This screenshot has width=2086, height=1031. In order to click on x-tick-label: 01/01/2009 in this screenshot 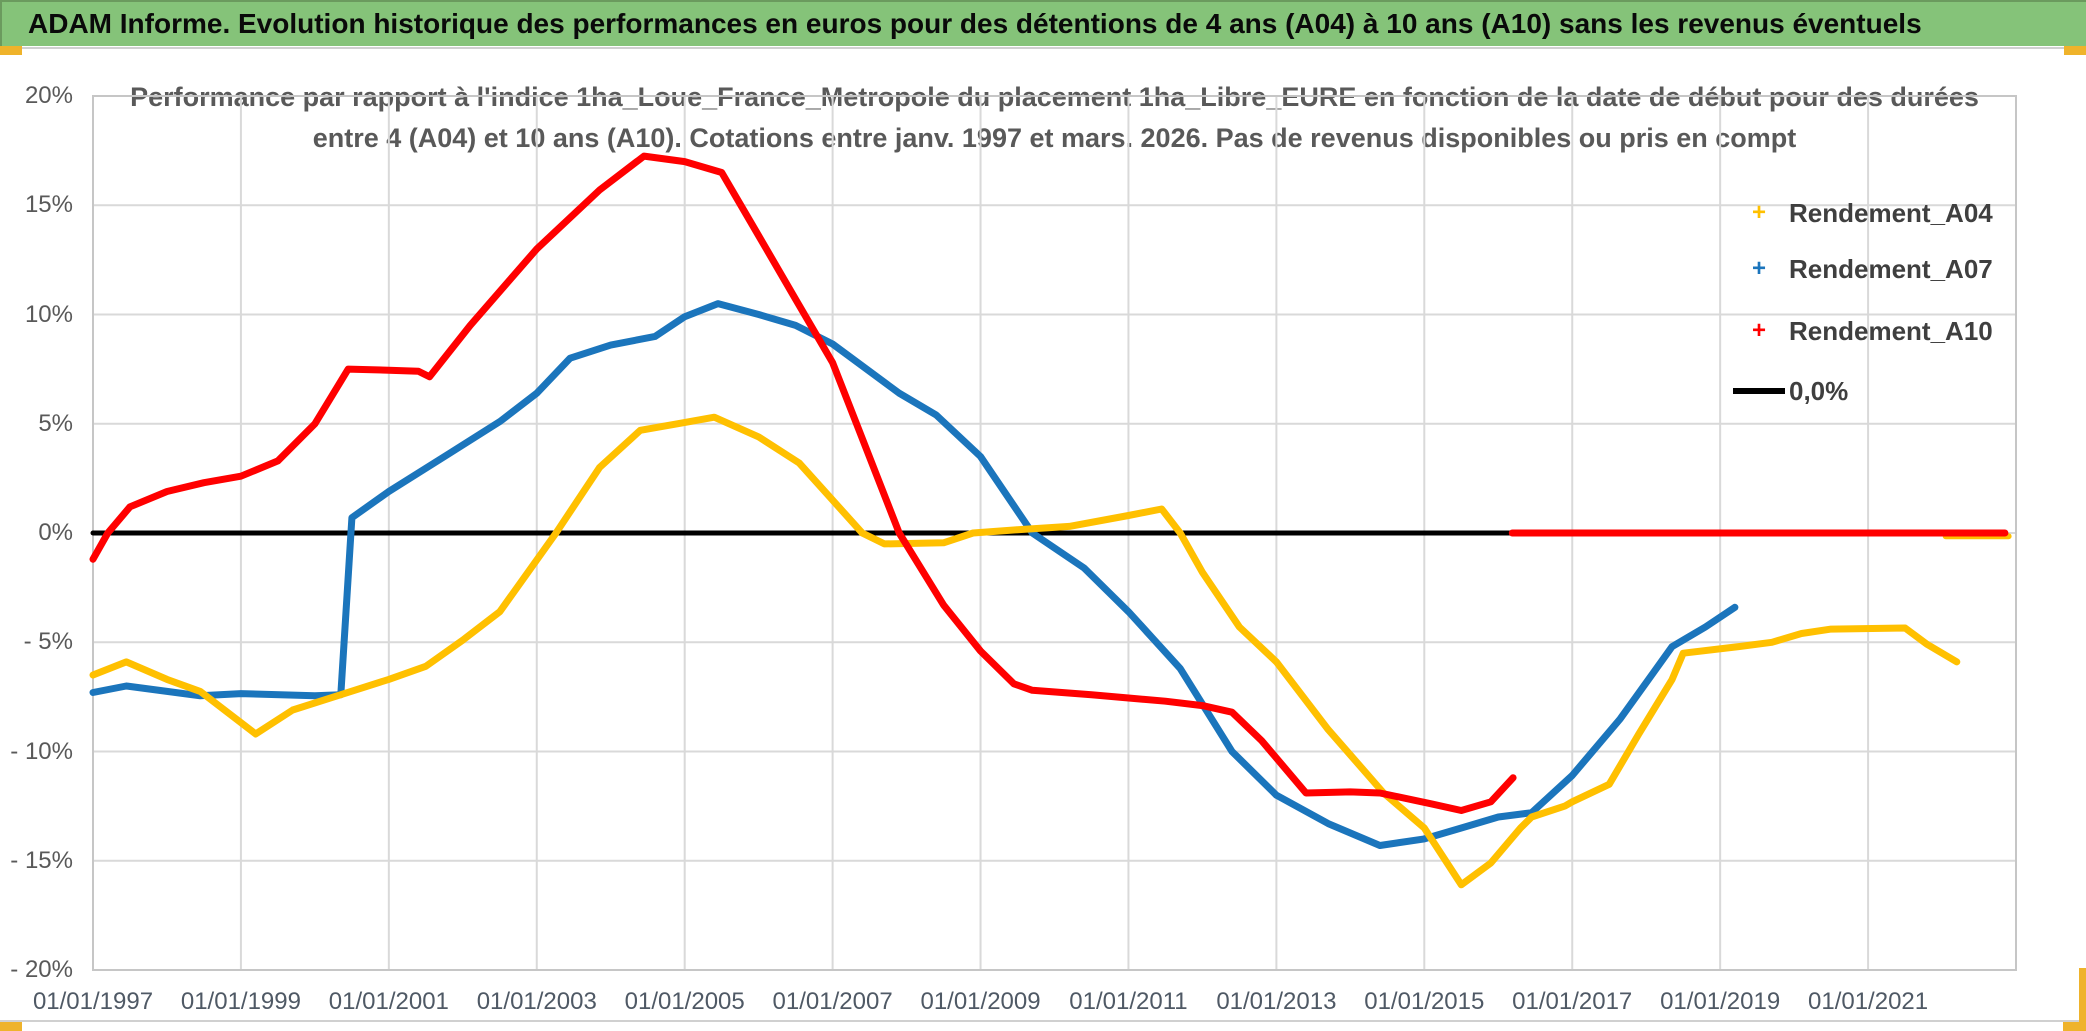, I will do `click(980, 1001)`.